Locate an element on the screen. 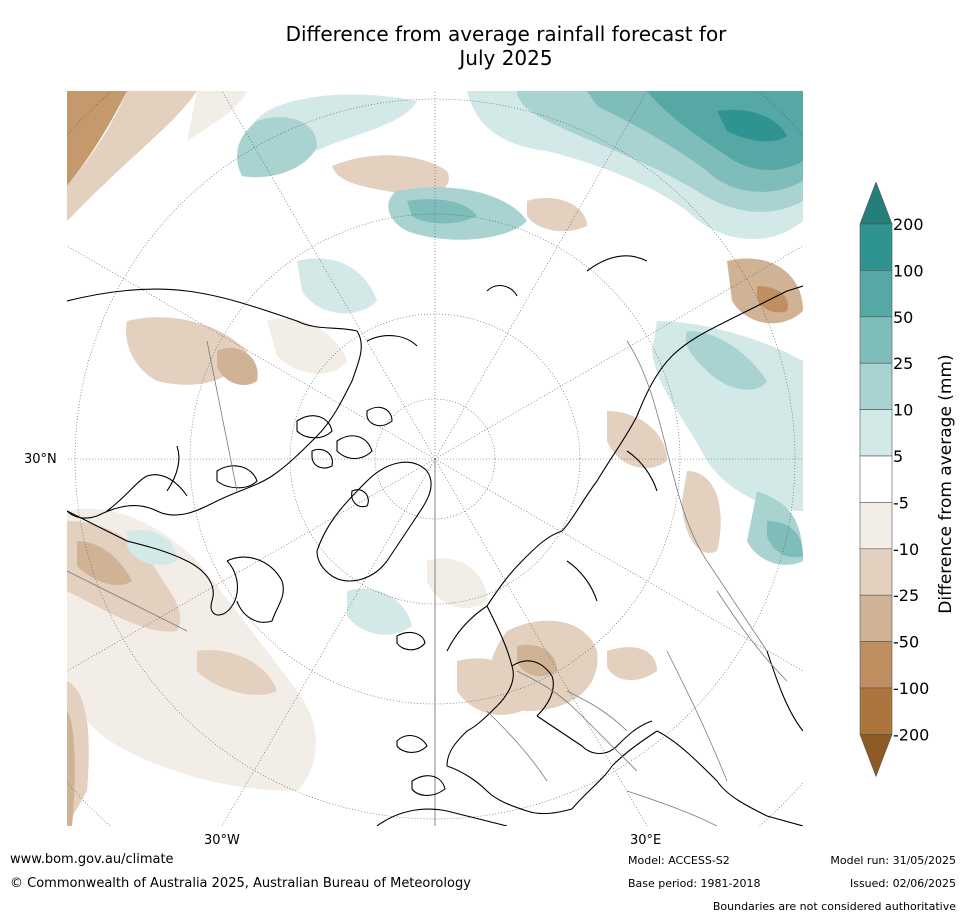 The image size is (965, 919). colorbar-segments is located at coordinates (876, 480).